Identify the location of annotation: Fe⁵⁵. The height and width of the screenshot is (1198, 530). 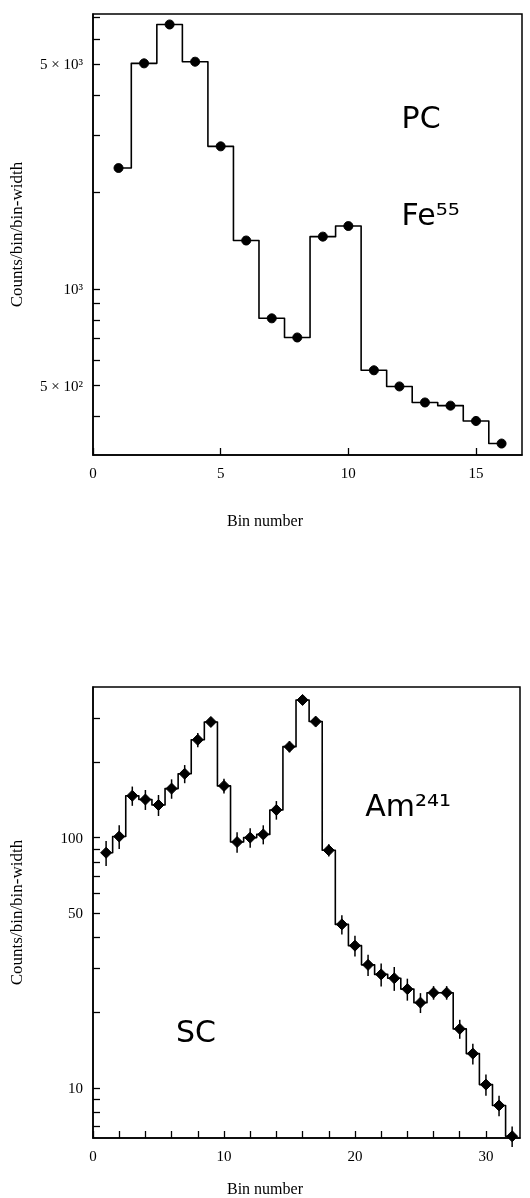
(430, 214).